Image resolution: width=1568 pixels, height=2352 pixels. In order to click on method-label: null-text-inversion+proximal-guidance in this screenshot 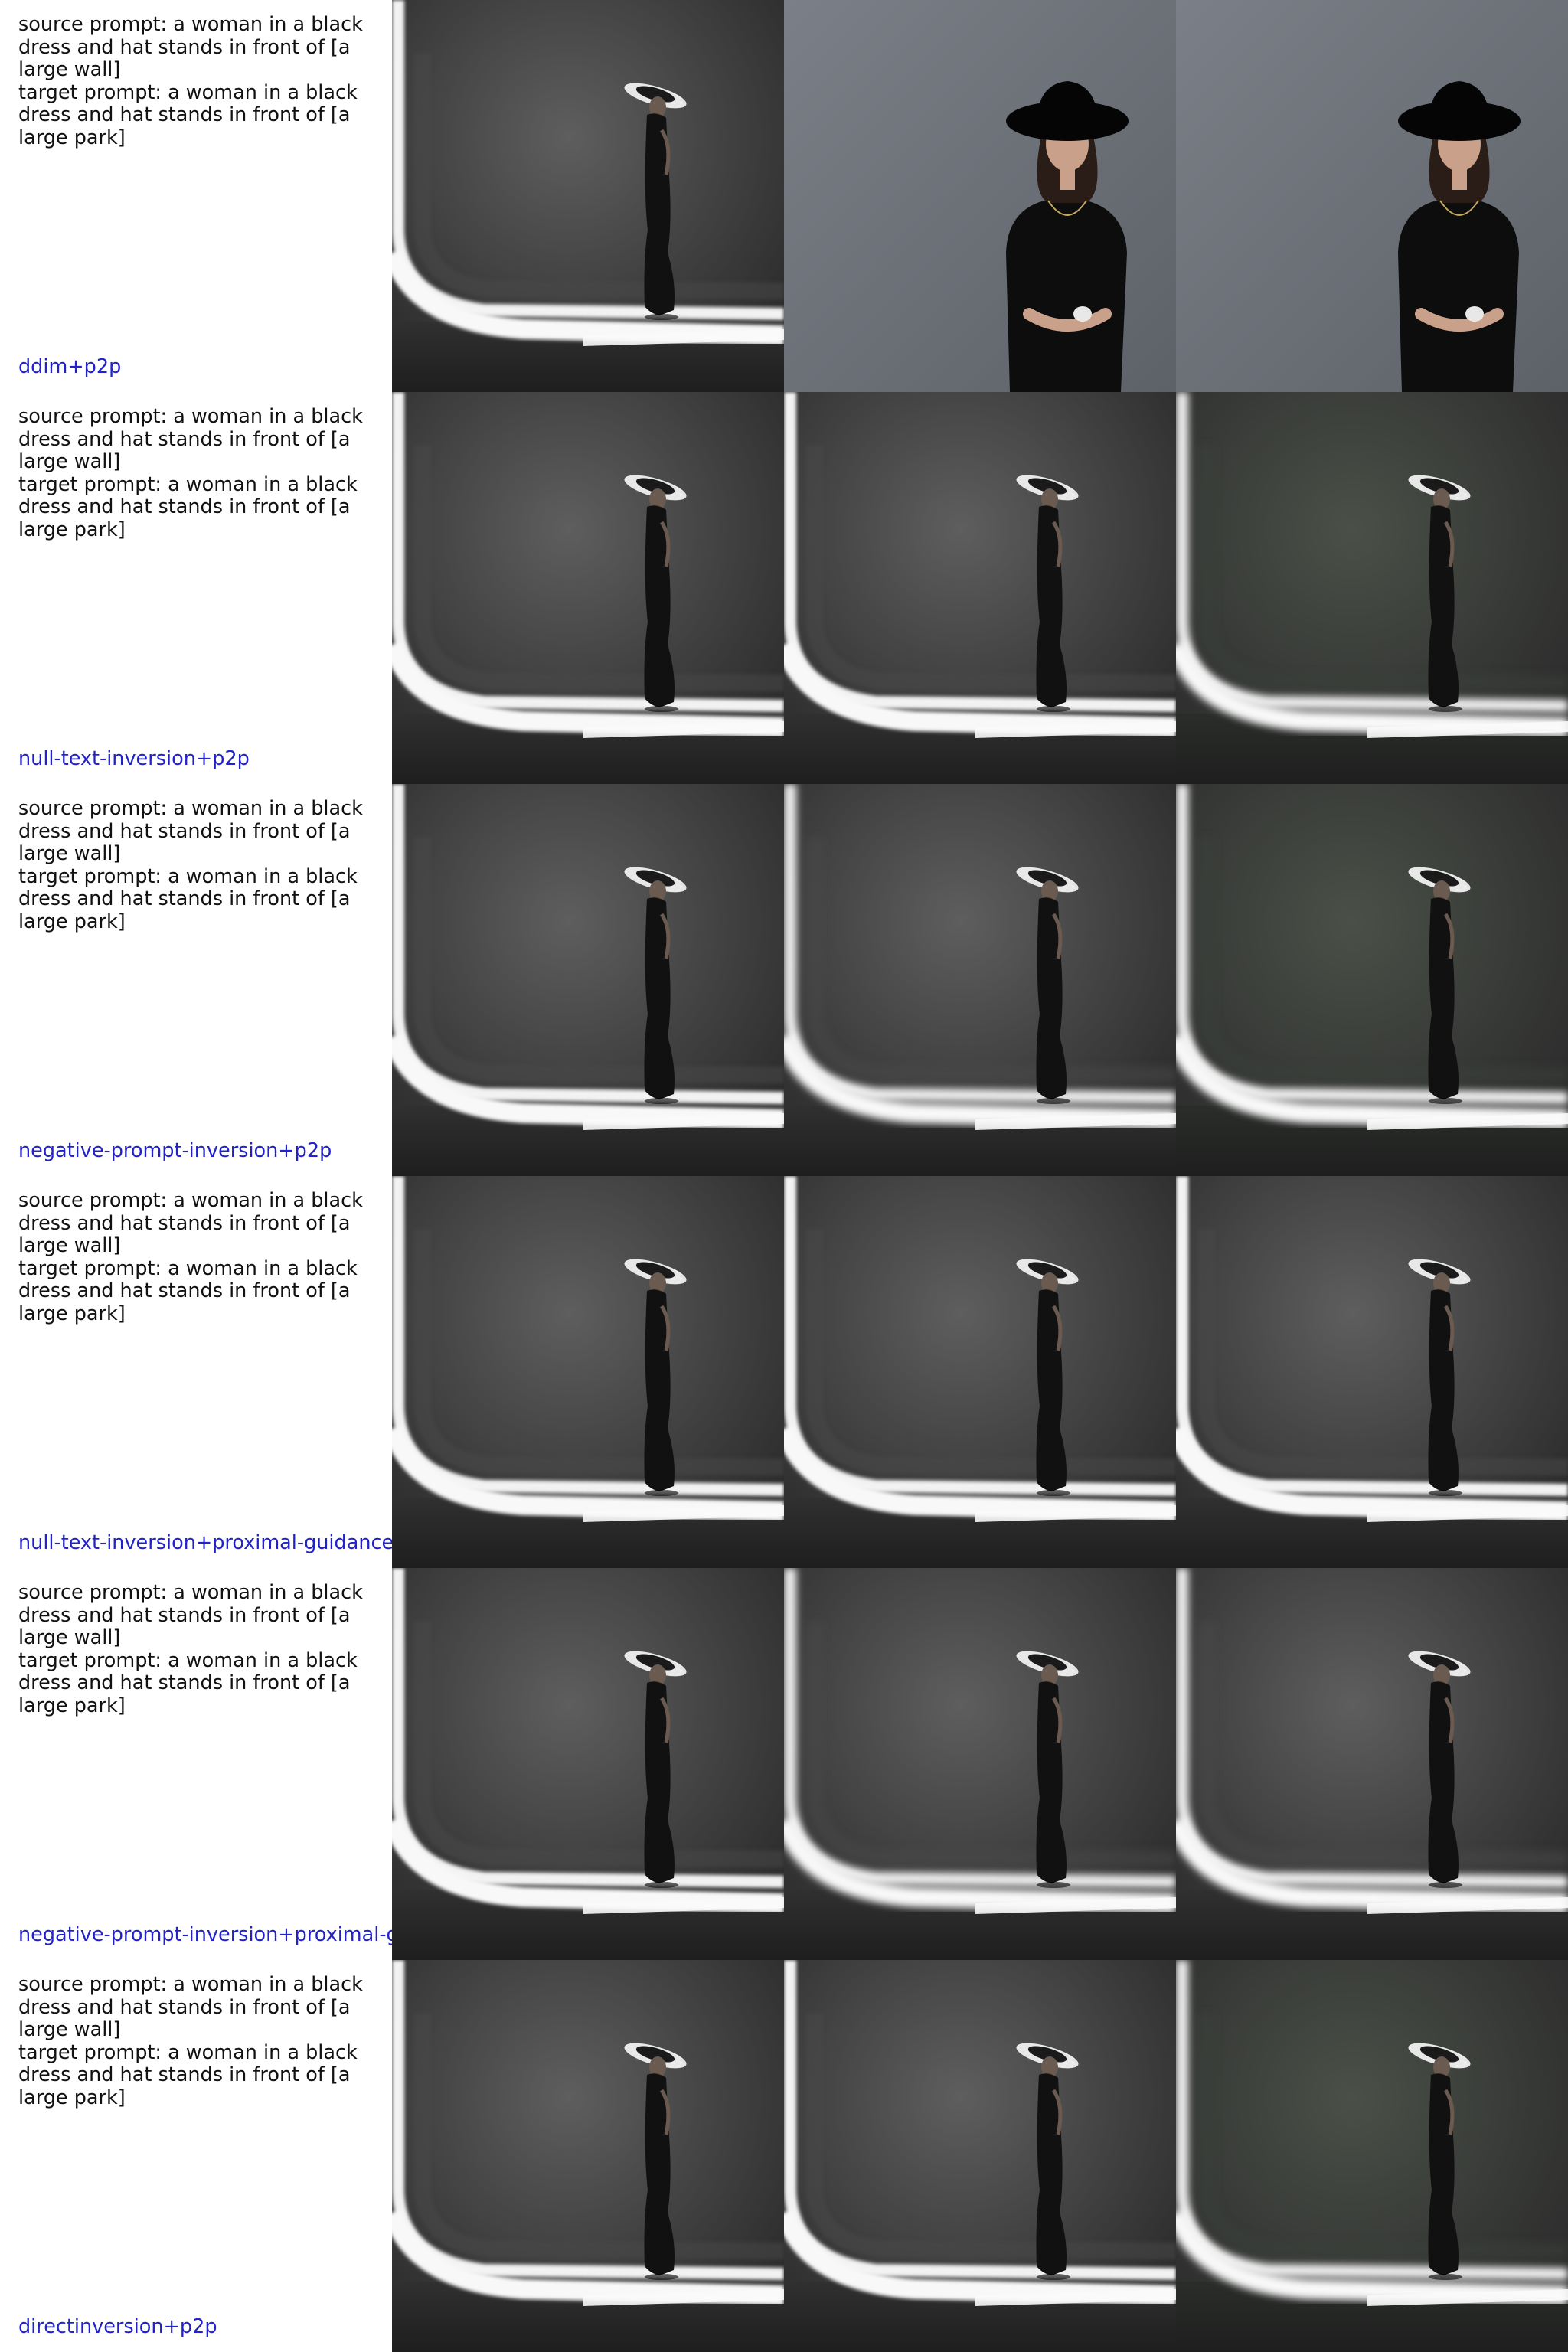, I will do `click(205, 1542)`.